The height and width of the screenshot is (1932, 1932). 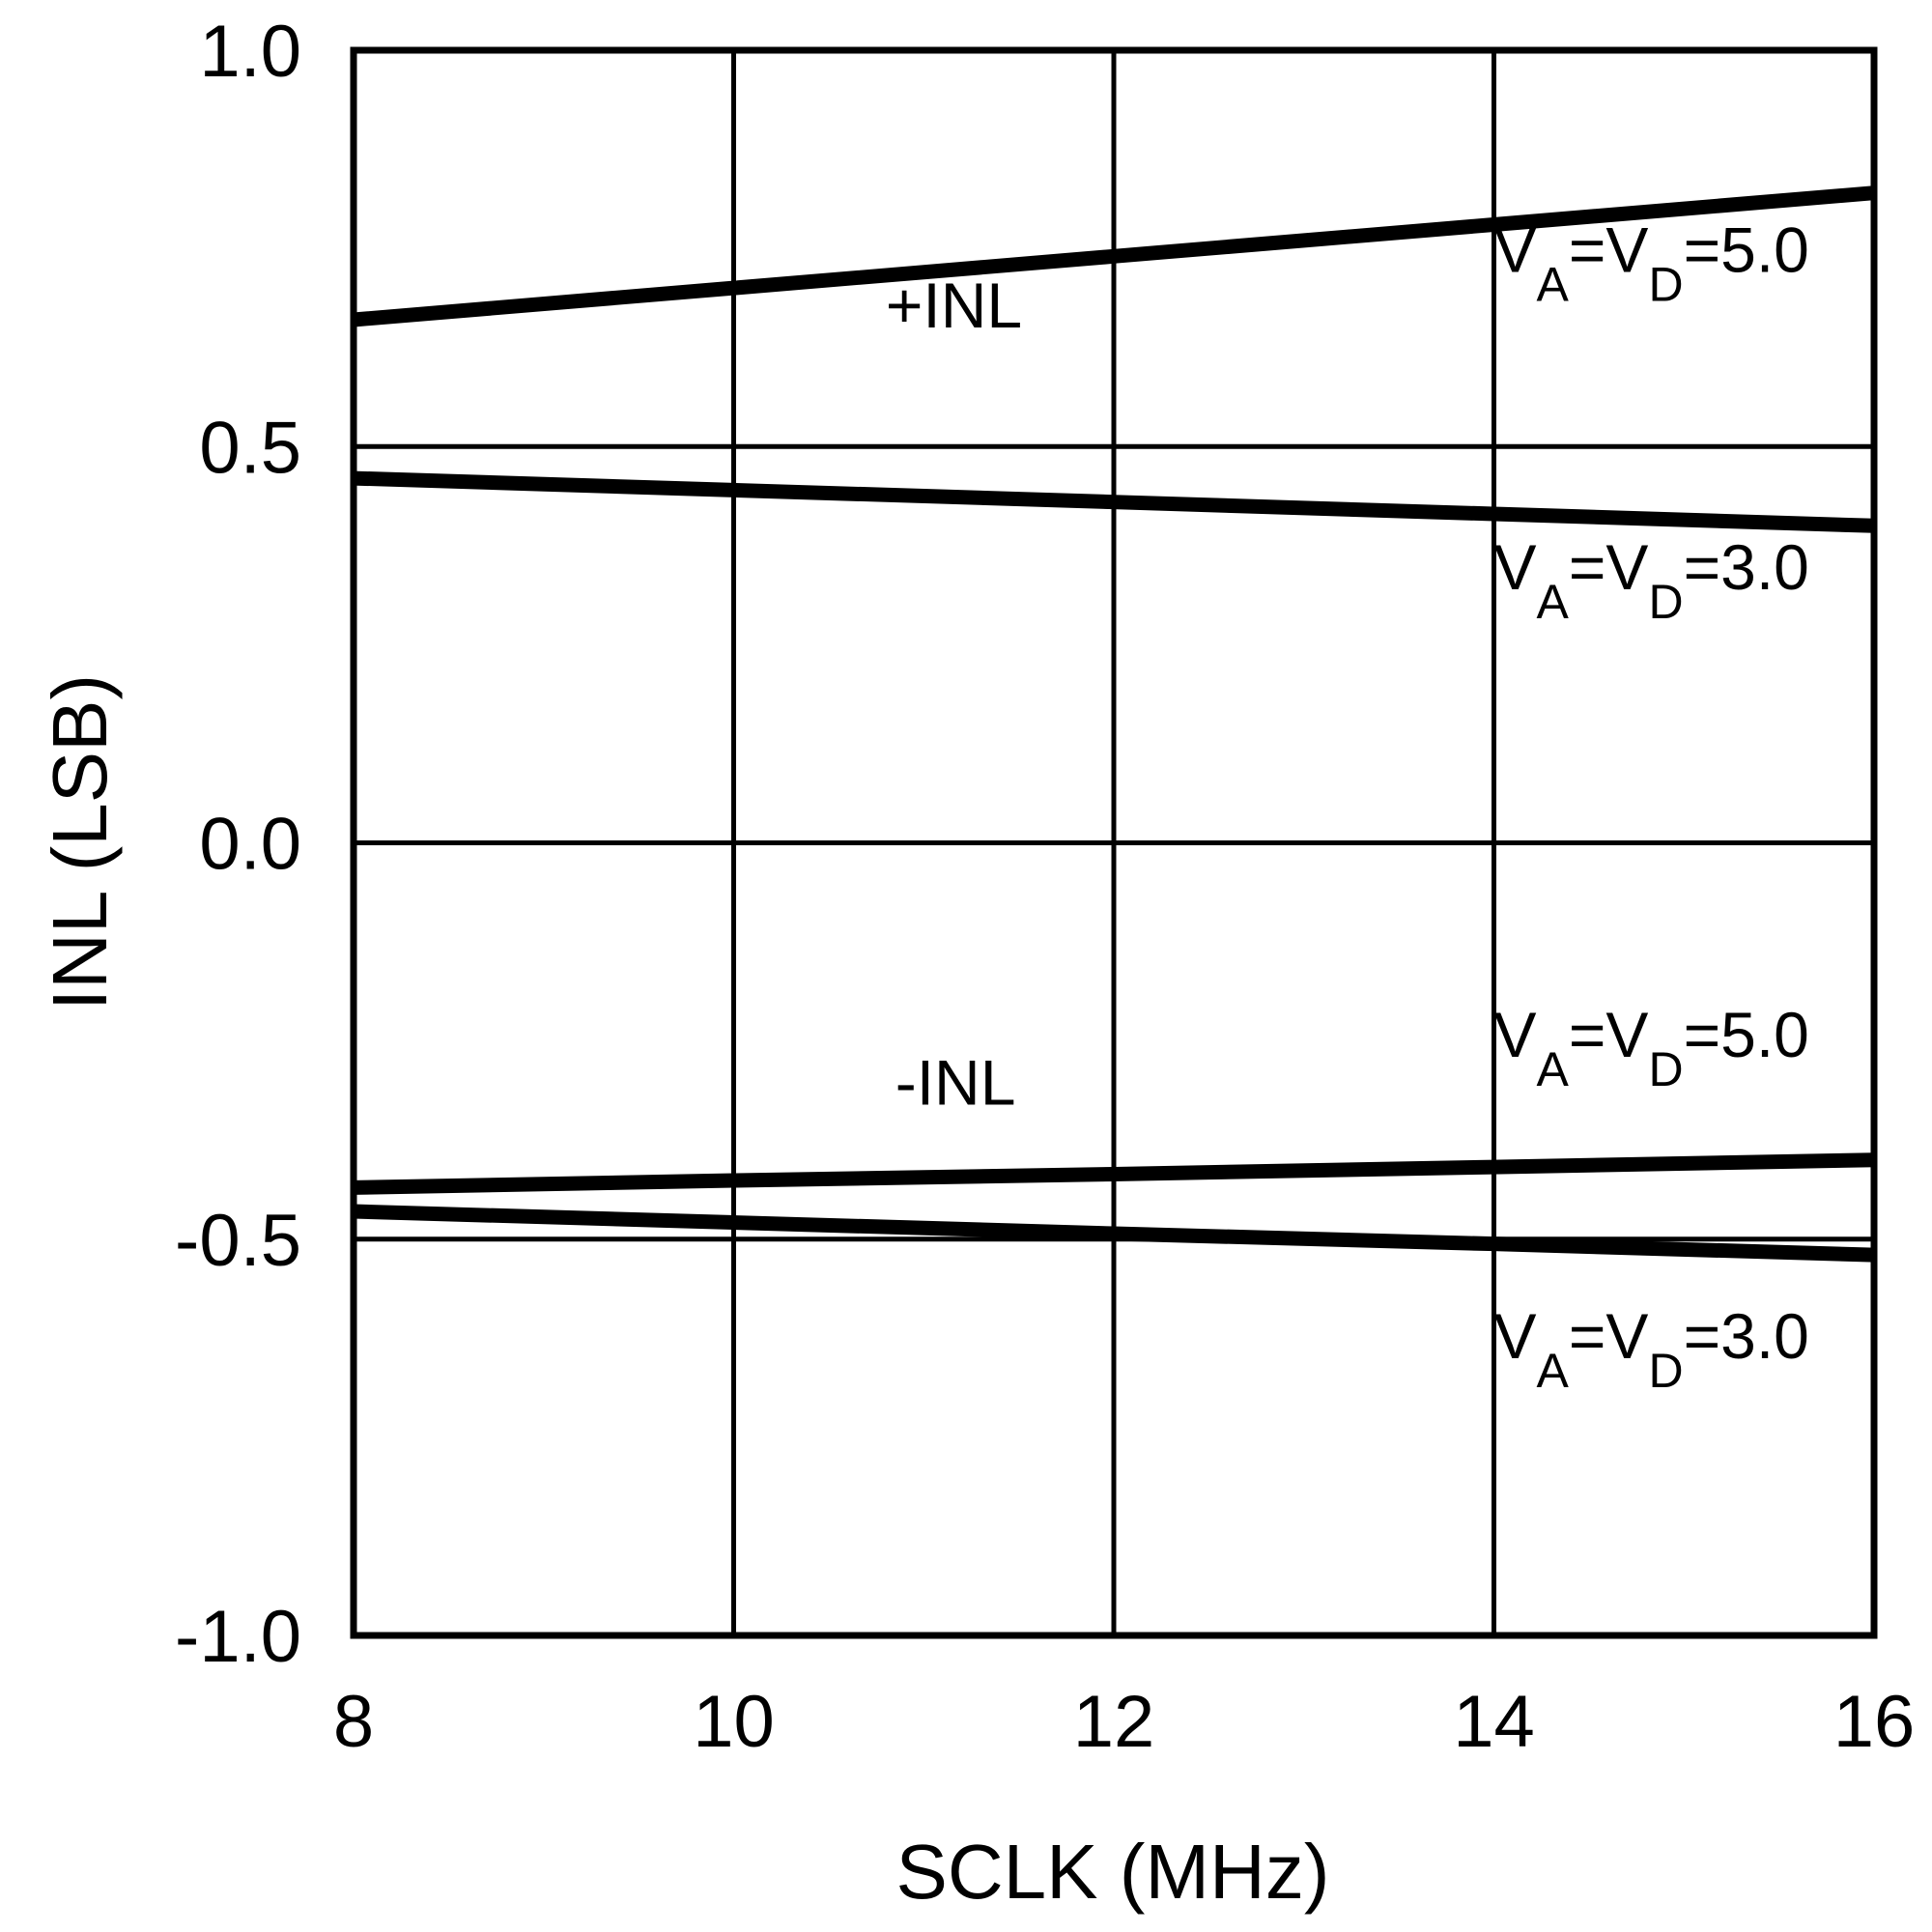 What do you see at coordinates (1874, 1722) in the screenshot?
I see `x-tick-label: 16` at bounding box center [1874, 1722].